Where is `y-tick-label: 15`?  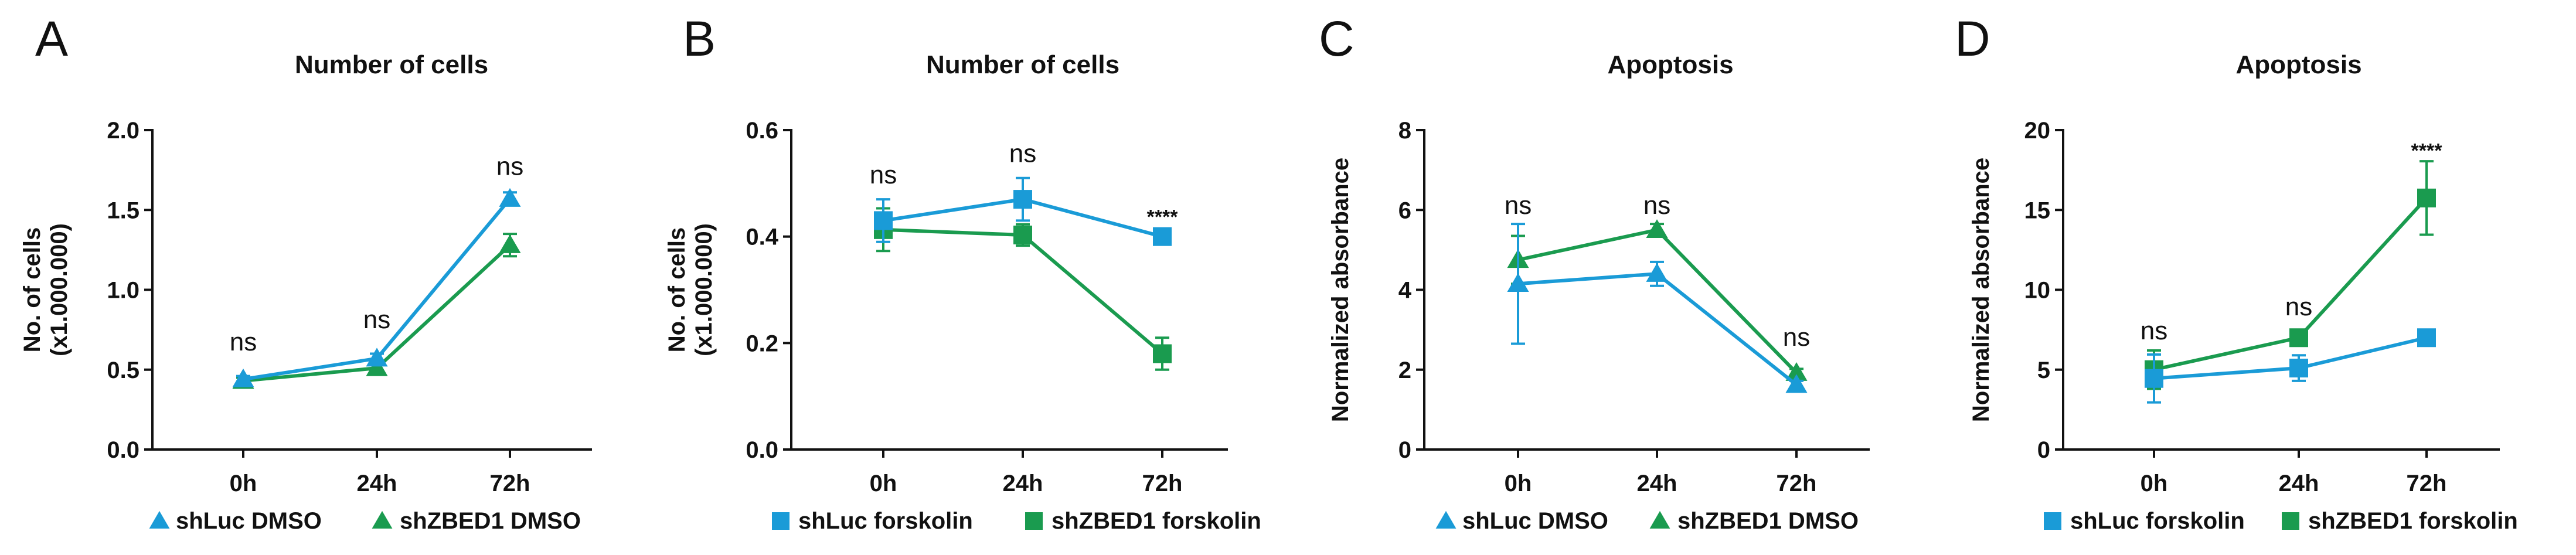 y-tick-label: 15 is located at coordinates (2037, 210).